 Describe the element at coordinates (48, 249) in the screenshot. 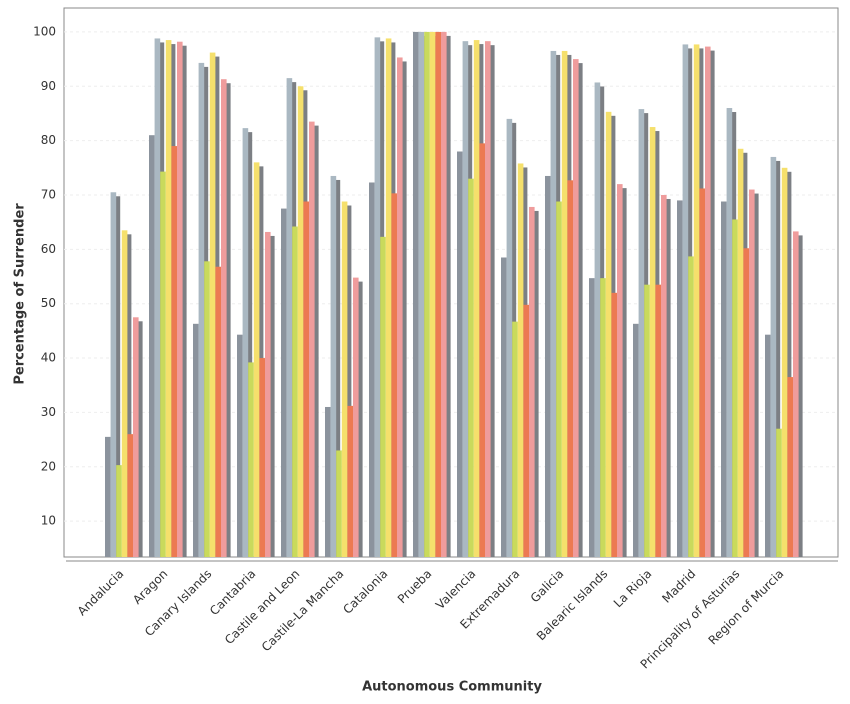

I see `y-tick-label: 60` at that location.